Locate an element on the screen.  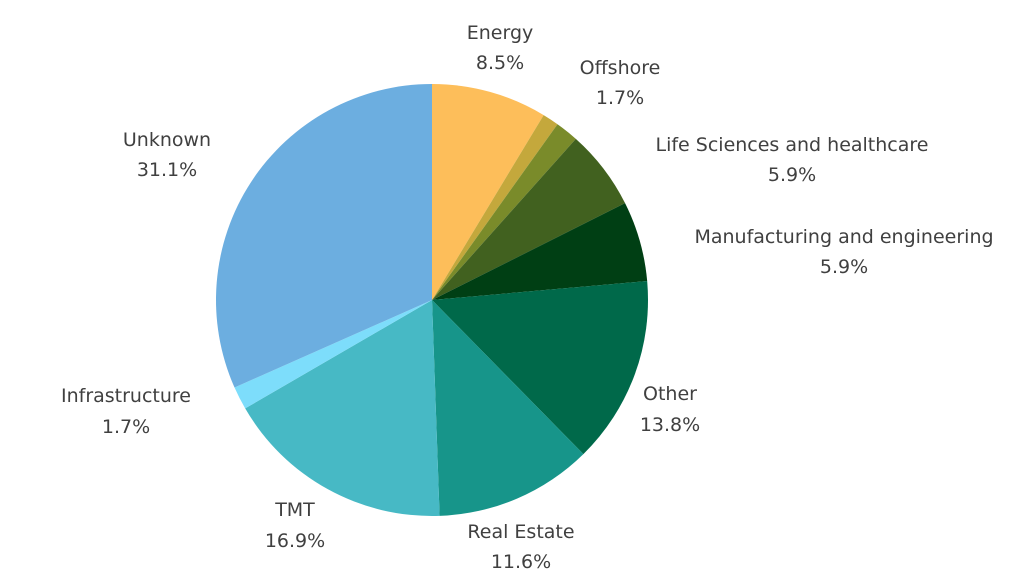
label-offshore-value: 1.7% is located at coordinates (620, 98).